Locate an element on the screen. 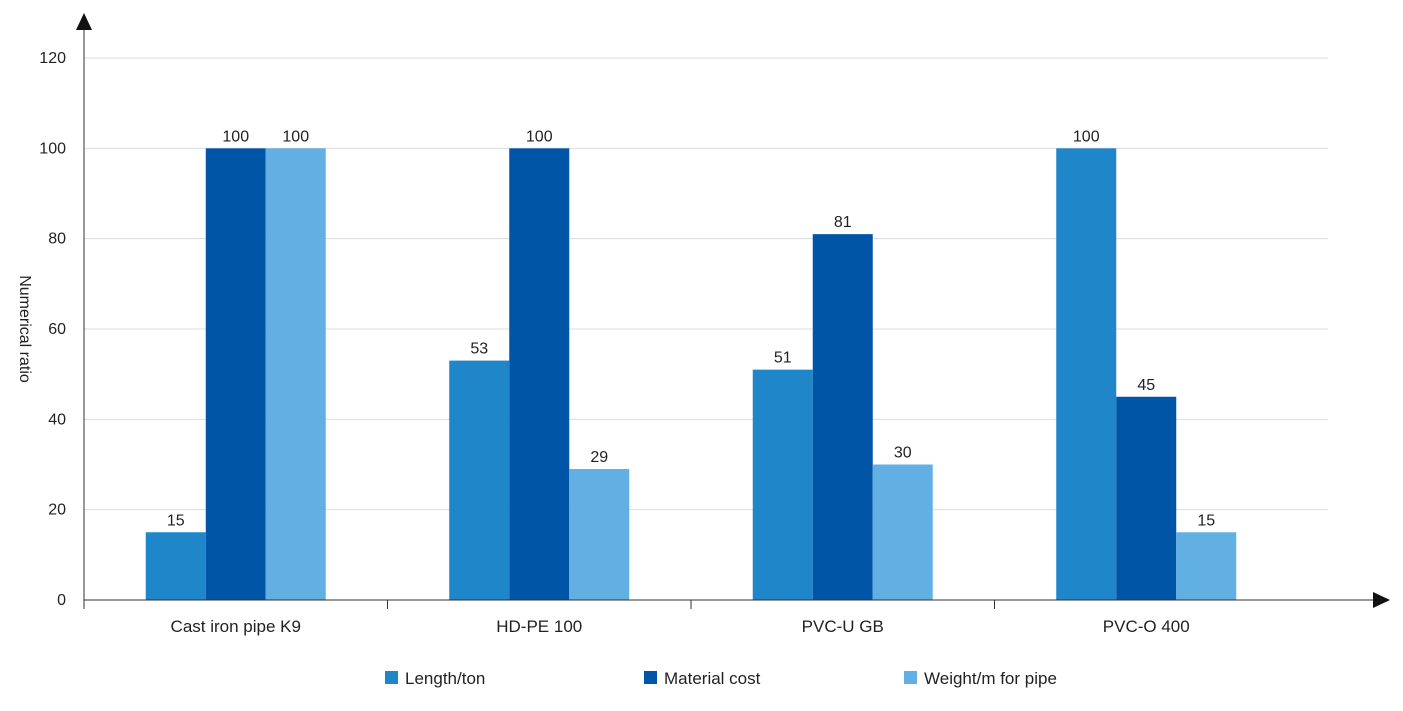  y-tick-label: 40 is located at coordinates (57, 419).